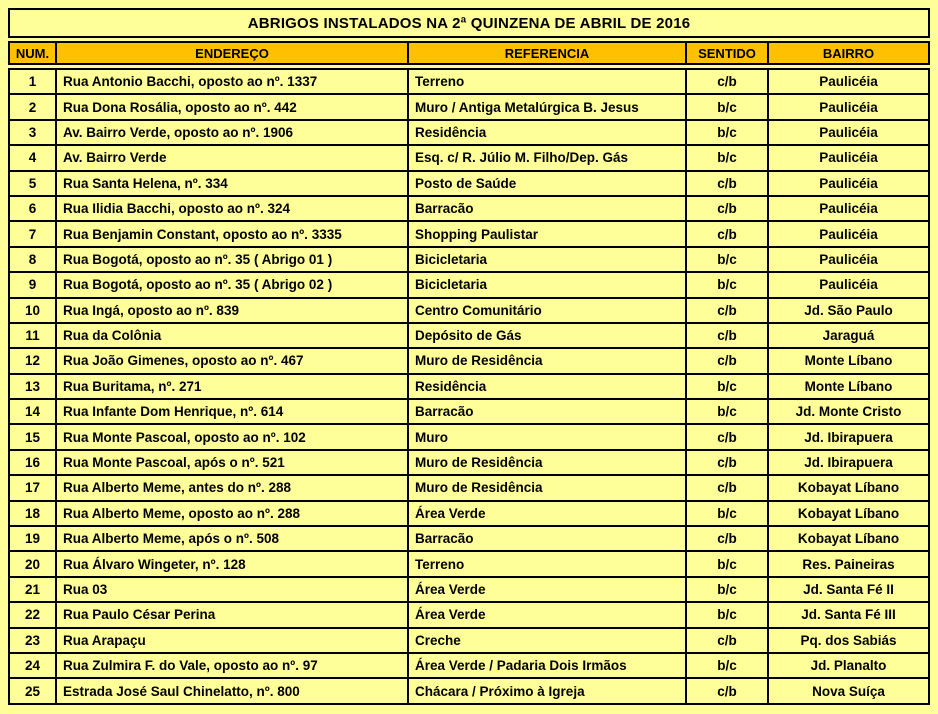  I want to click on endereco-cell: Rua Arapaçu, so click(232, 640).